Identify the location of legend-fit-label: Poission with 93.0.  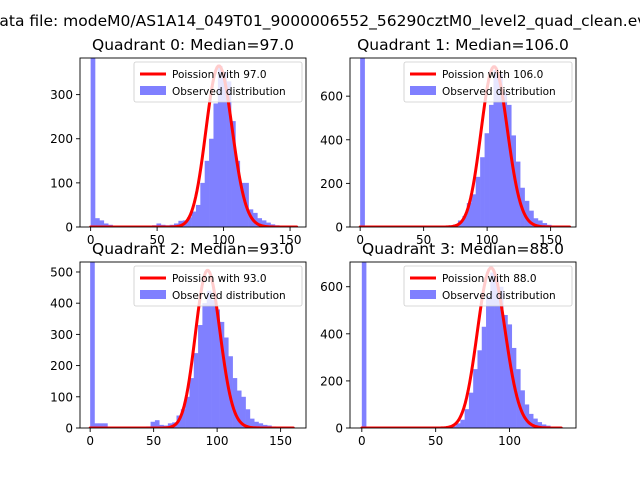
(219, 279).